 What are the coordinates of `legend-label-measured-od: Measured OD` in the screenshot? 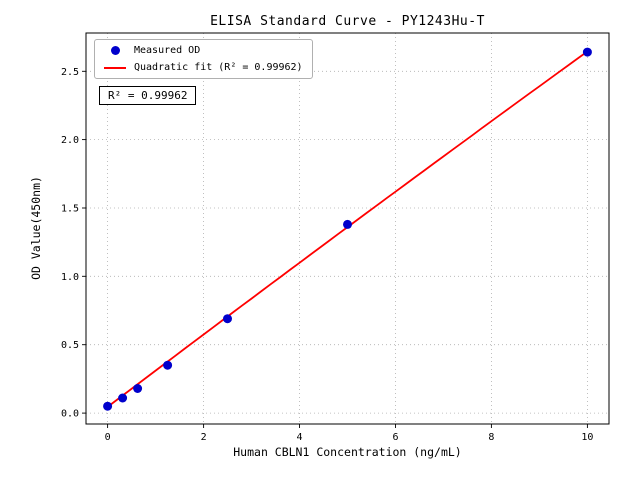 It's located at (167, 50).